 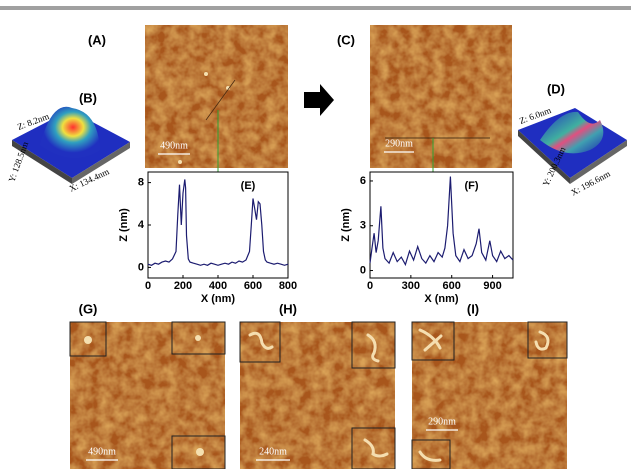 I want to click on y-tick-label: 8, so click(x=141, y=183).